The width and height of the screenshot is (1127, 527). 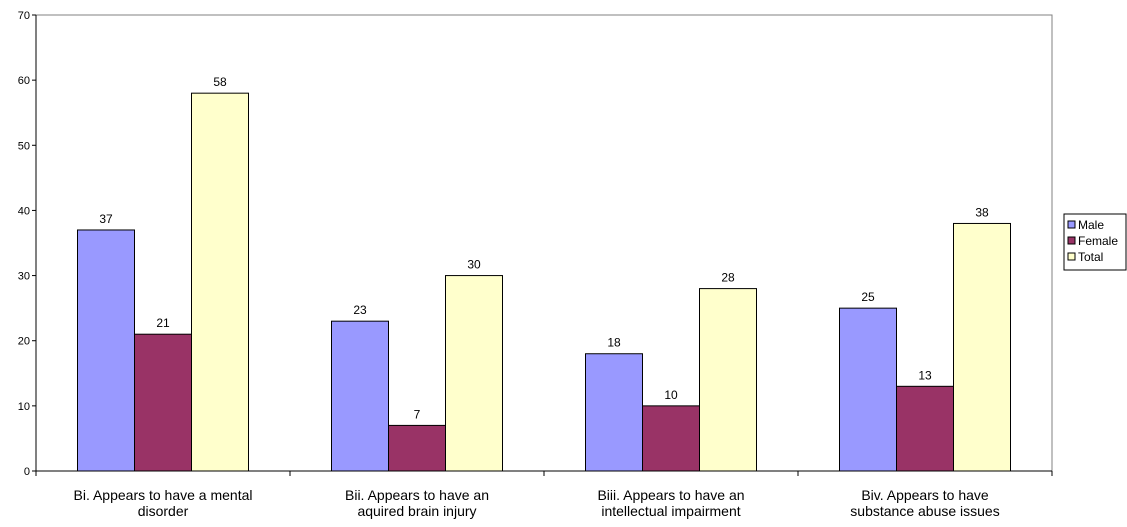 What do you see at coordinates (24, 277) in the screenshot?
I see `y-tick-label: 30` at bounding box center [24, 277].